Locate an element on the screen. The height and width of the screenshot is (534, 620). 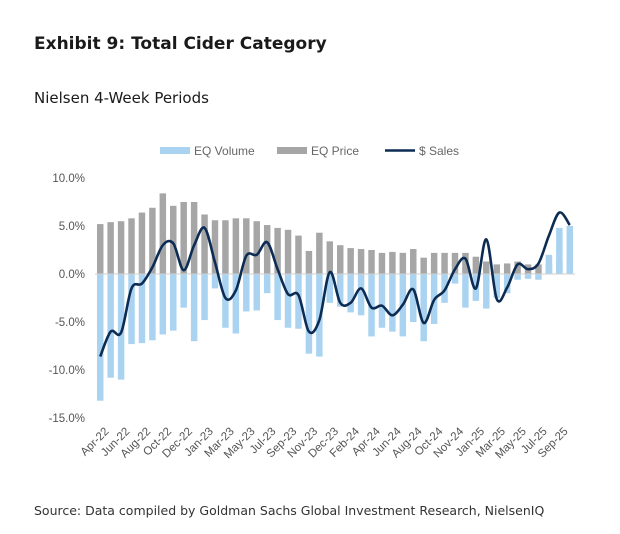
y-tick-label: 10.0% is located at coordinates (68, 179).